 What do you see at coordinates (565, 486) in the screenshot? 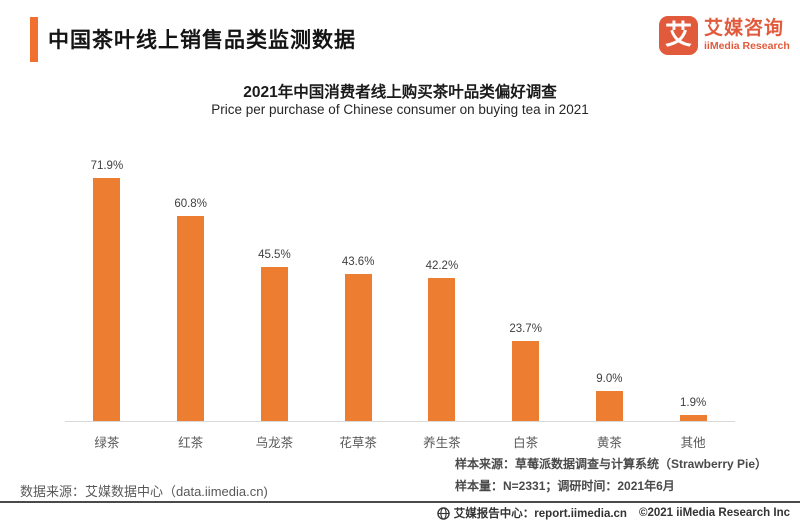
I see `sample-size-note: 样本量：N=2331；调研时间：2021年6月` at bounding box center [565, 486].